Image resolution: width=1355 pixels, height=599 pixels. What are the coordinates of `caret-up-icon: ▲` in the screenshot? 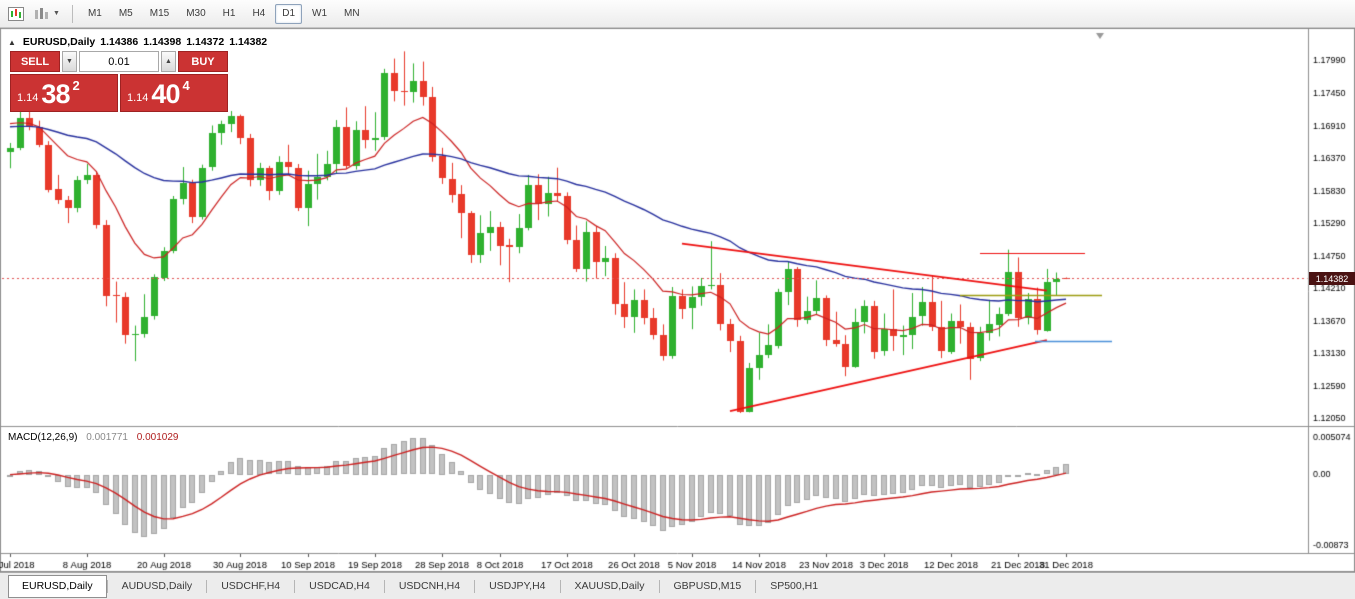 It's located at (168, 61).